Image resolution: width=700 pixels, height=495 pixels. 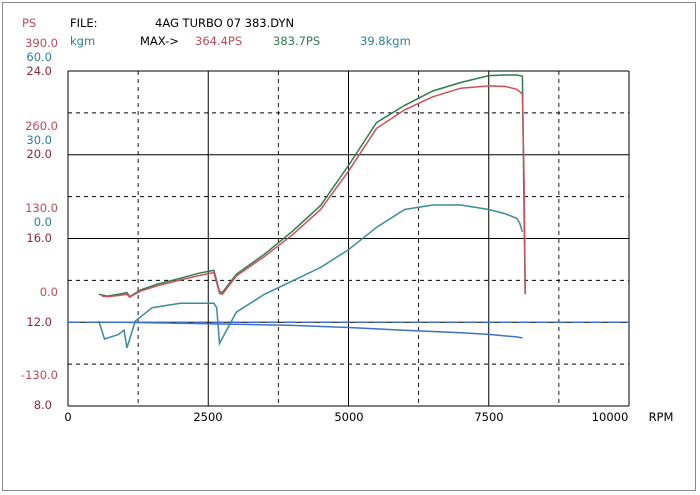 I want to click on max-label: MAX->, so click(x=159, y=41).